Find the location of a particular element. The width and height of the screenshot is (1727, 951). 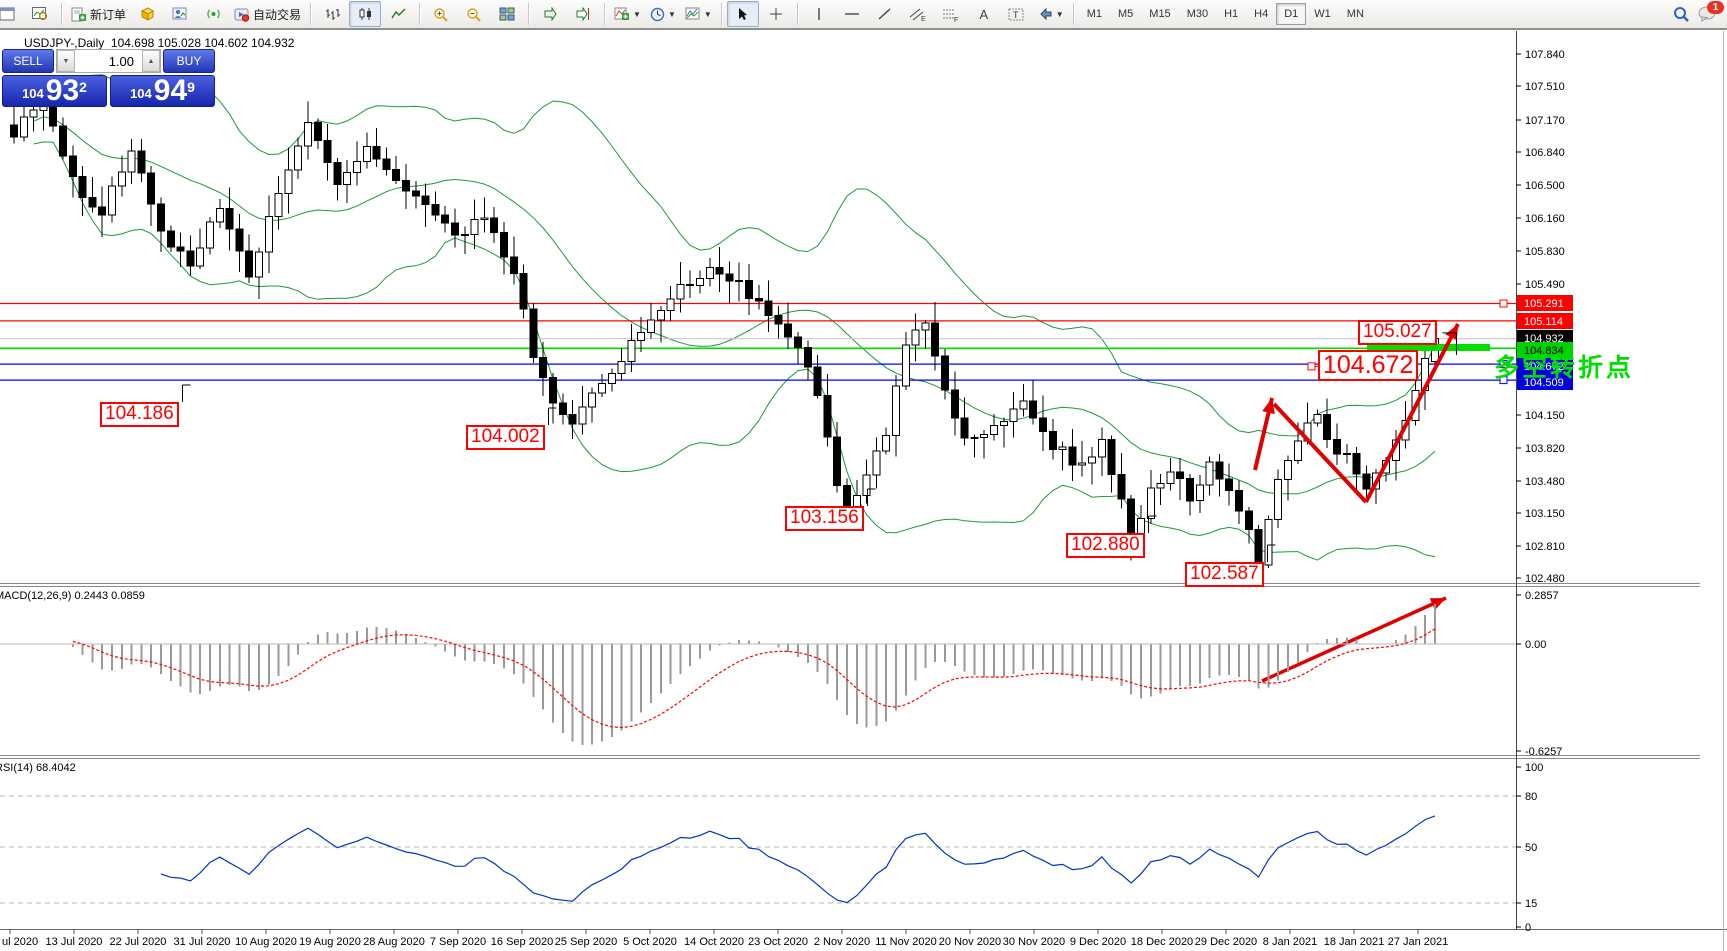

one-click-trading-panel: SELL ▼ 1.00 ▲ BUY 104 93 2 104 94 9 is located at coordinates (108, 78).